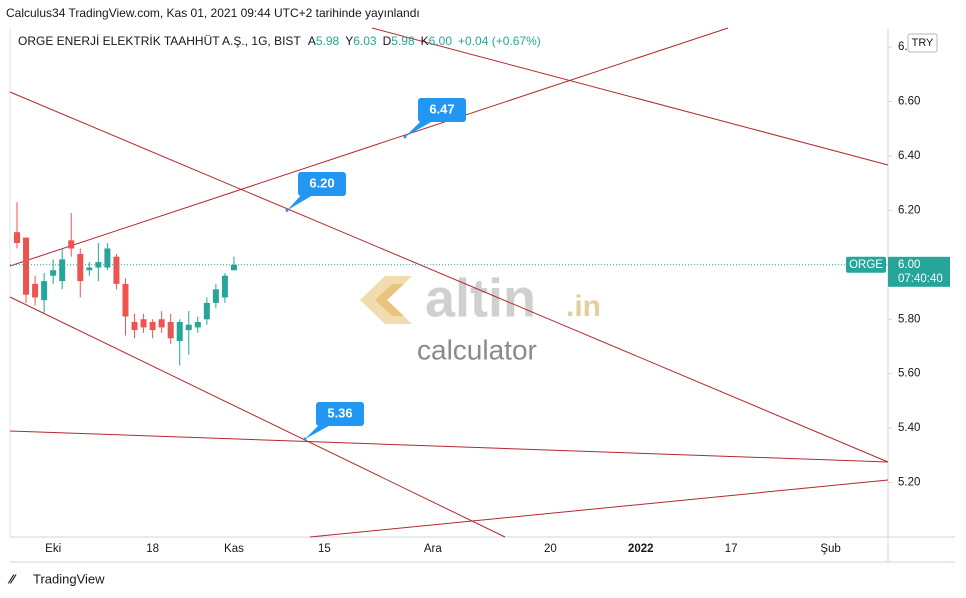 The width and height of the screenshot is (966, 598). I want to click on symbol-tag, so click(866, 264).